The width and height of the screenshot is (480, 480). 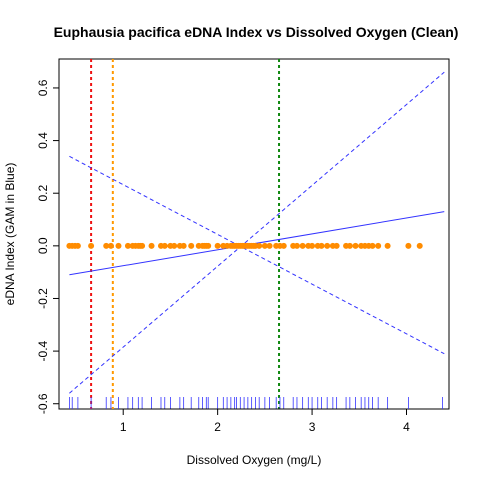 I want to click on x-tick-label: 1, so click(x=123, y=427).